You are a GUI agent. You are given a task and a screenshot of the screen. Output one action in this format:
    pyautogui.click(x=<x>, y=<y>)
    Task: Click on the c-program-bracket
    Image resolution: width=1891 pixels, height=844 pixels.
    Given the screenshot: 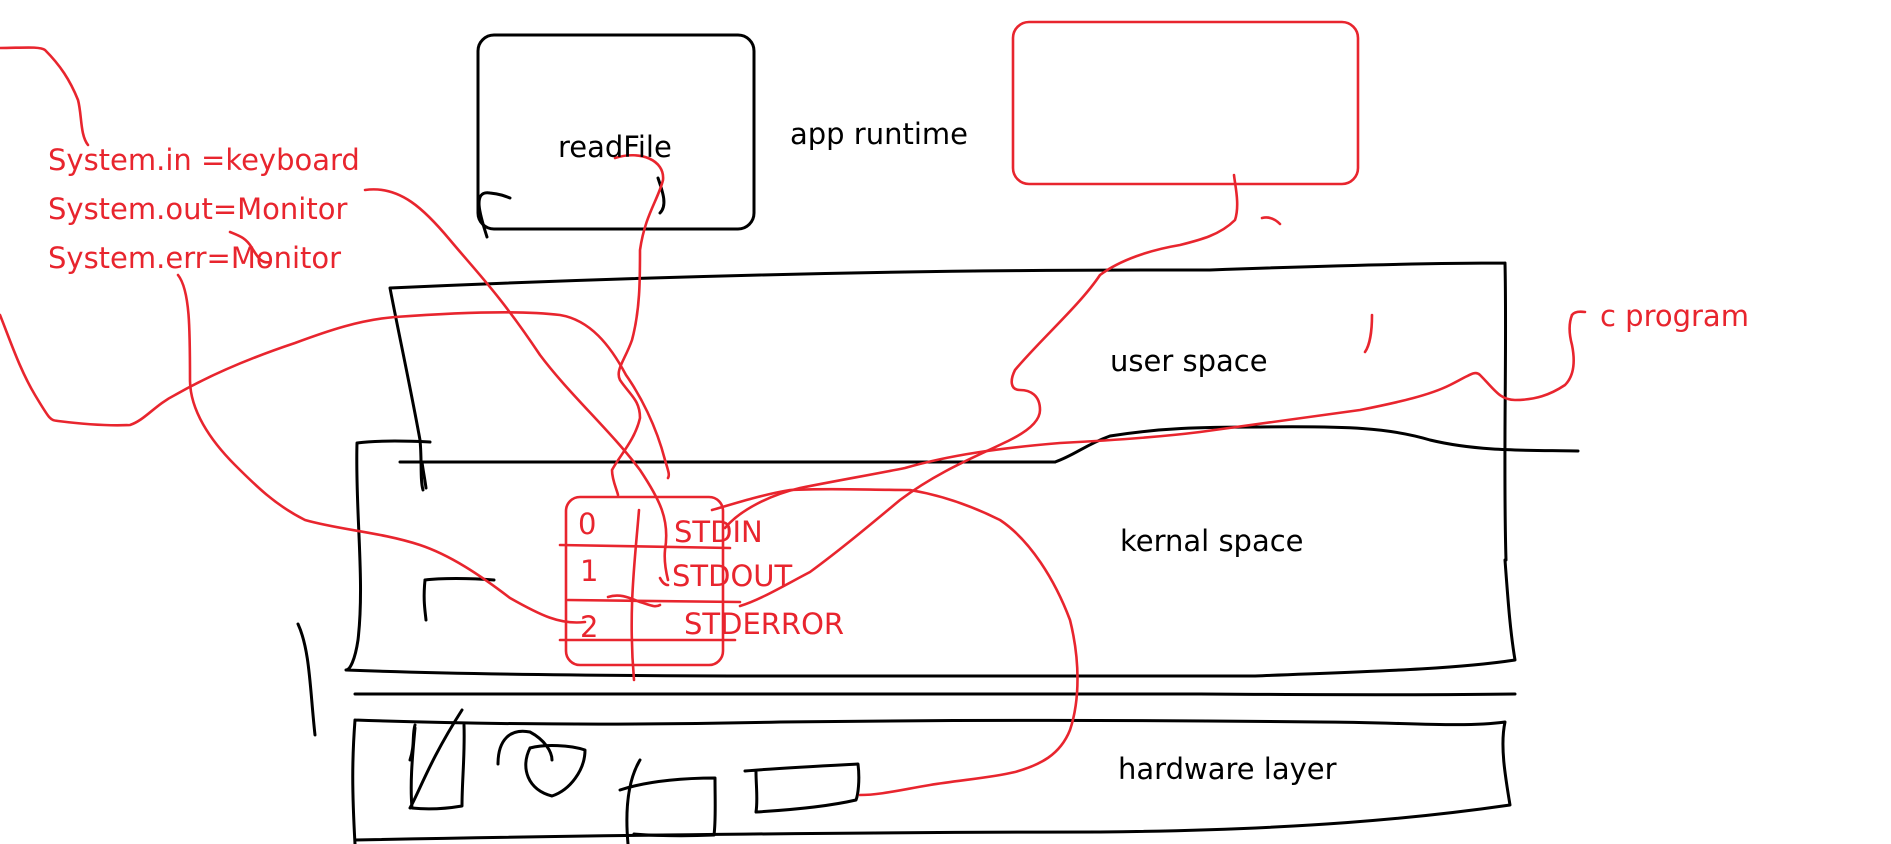 What is the action you would take?
    pyautogui.click(x=1578, y=313)
    